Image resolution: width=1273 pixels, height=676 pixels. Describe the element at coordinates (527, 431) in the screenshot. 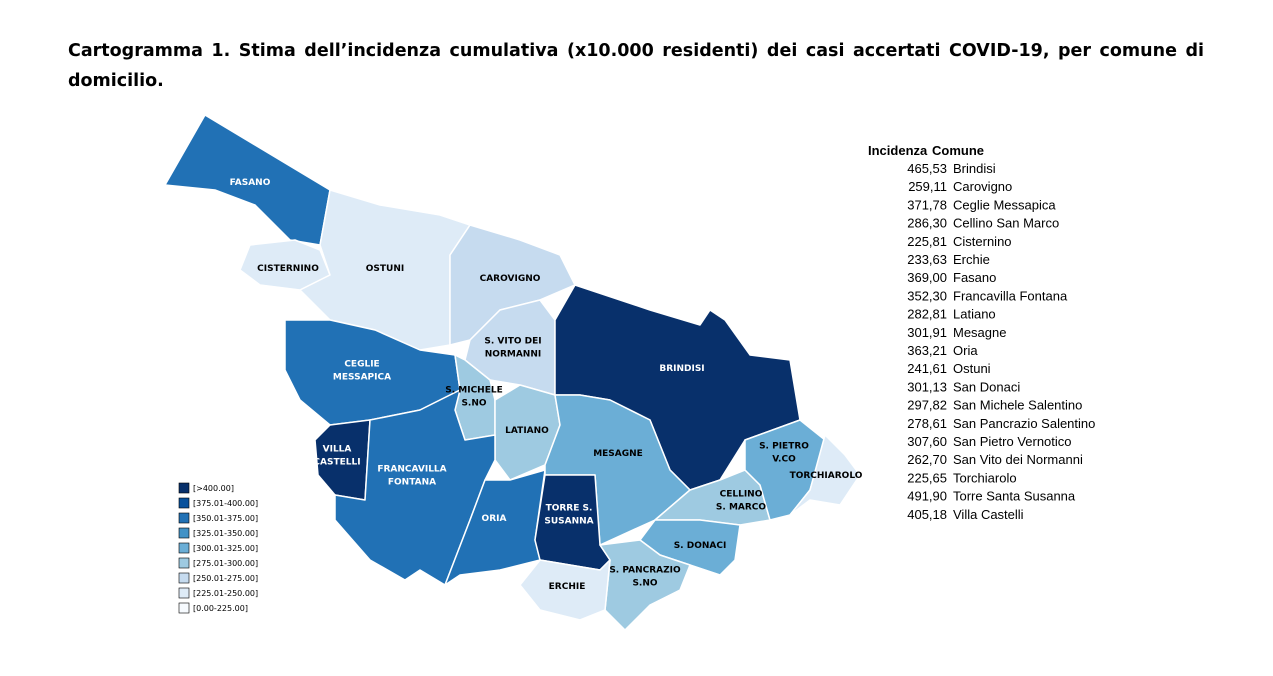

I see `region-label: LATIANO` at that location.